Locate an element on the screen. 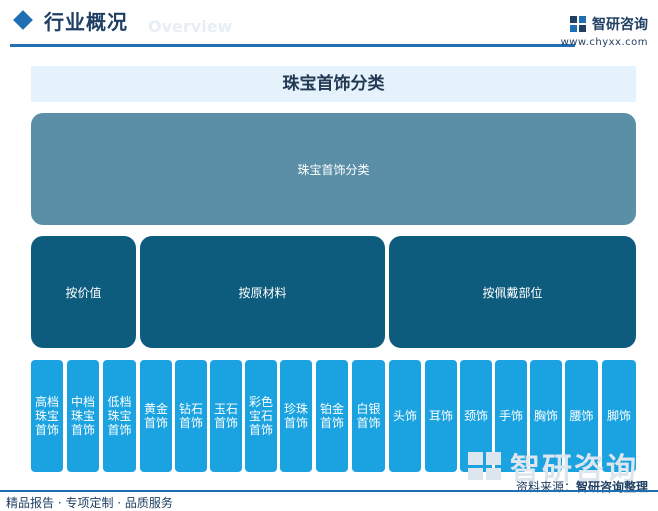 The image size is (658, 511). leaf-node: 高档 珠宝 首饰 is located at coordinates (47, 416).